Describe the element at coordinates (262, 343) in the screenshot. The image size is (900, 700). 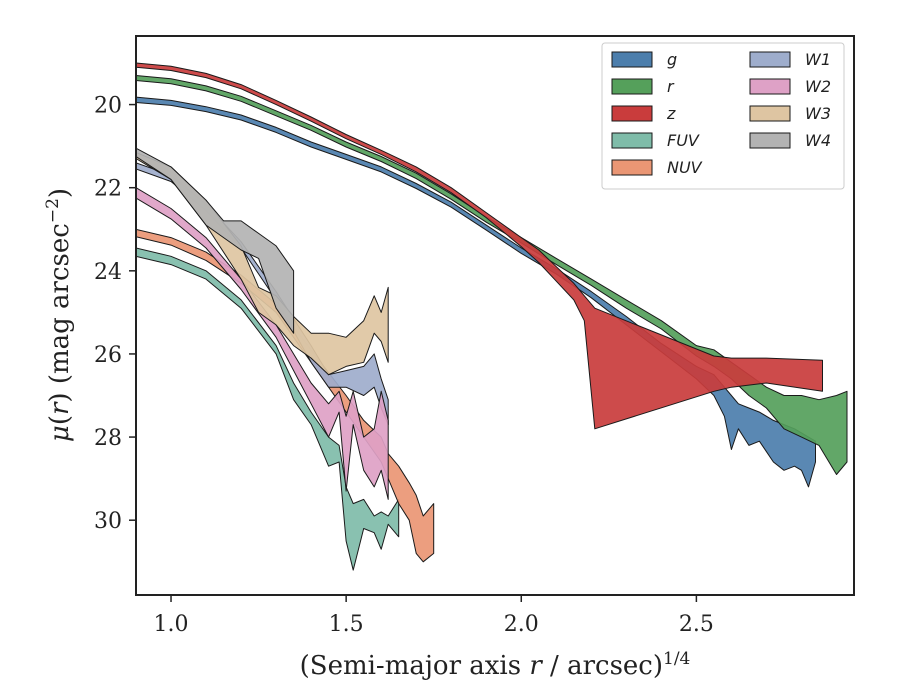
I see `band-w2` at that location.